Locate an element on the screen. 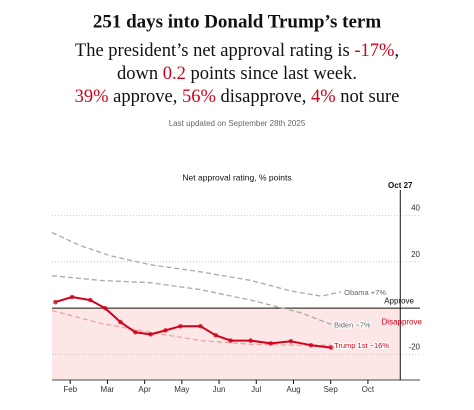  x-tick-label: Aug is located at coordinates (293, 389).